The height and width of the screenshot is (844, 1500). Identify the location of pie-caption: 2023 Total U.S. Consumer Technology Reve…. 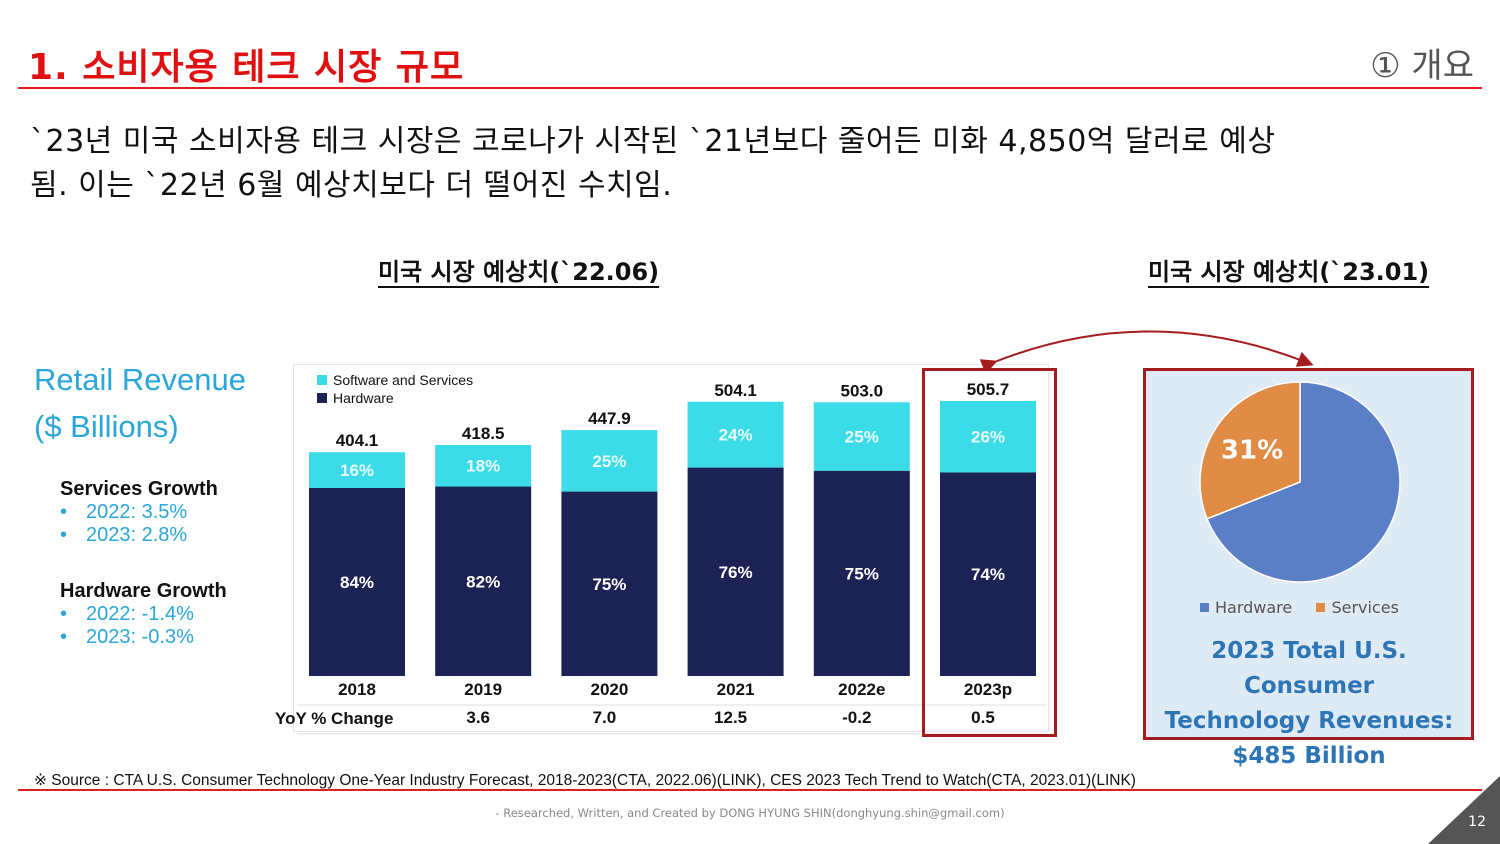
(1309, 704).